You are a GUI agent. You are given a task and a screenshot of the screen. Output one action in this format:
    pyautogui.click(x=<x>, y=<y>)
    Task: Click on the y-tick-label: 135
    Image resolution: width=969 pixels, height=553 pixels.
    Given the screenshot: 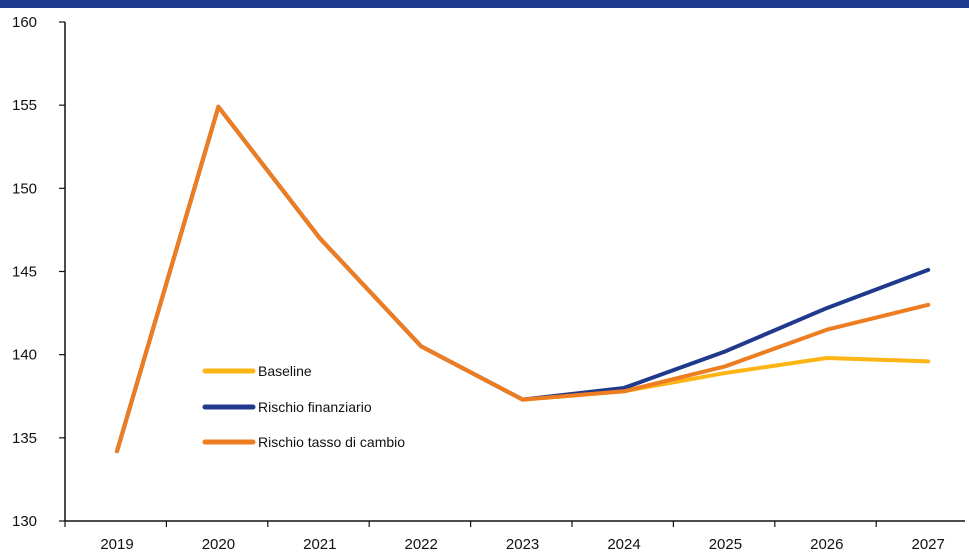 What is the action you would take?
    pyautogui.click(x=24, y=438)
    